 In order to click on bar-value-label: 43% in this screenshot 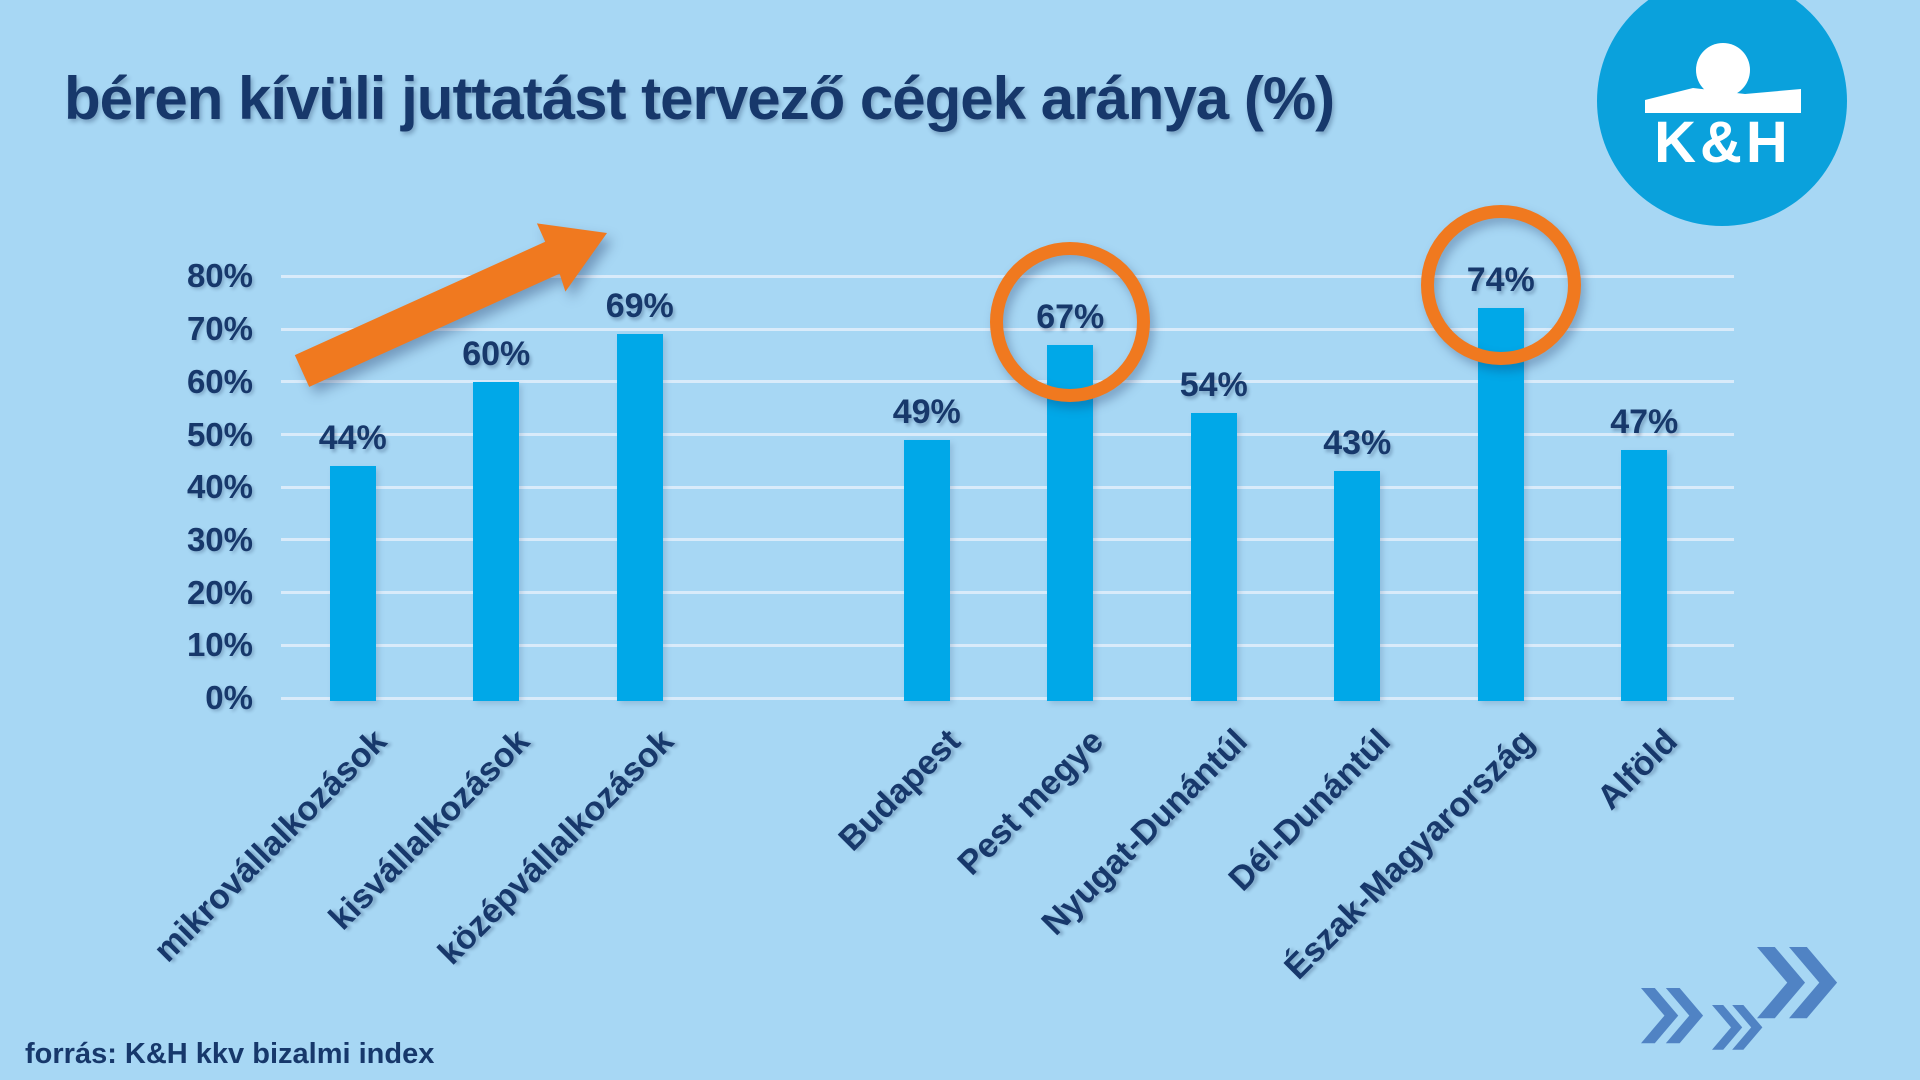, I will do `click(1357, 443)`.